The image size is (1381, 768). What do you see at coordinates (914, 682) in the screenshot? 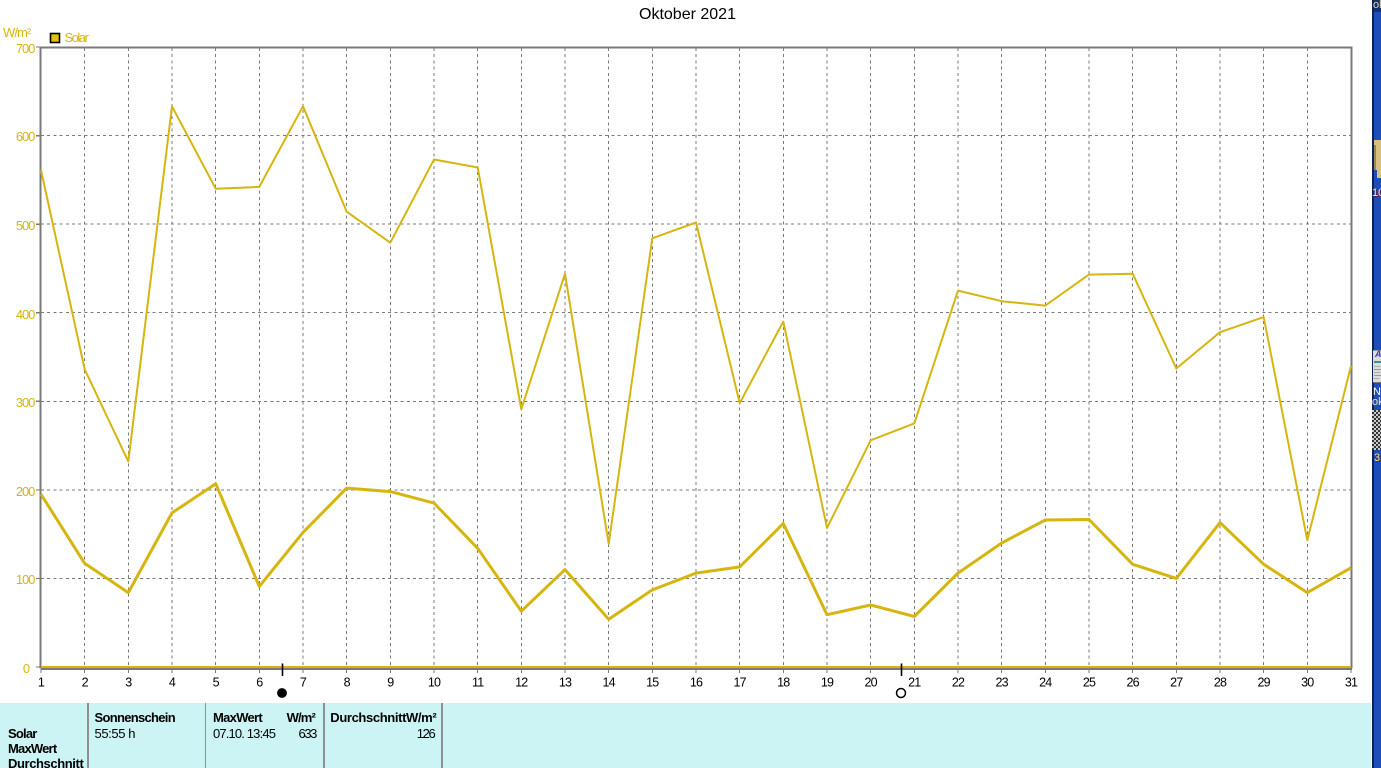
I see `svg-text: 21` at bounding box center [914, 682].